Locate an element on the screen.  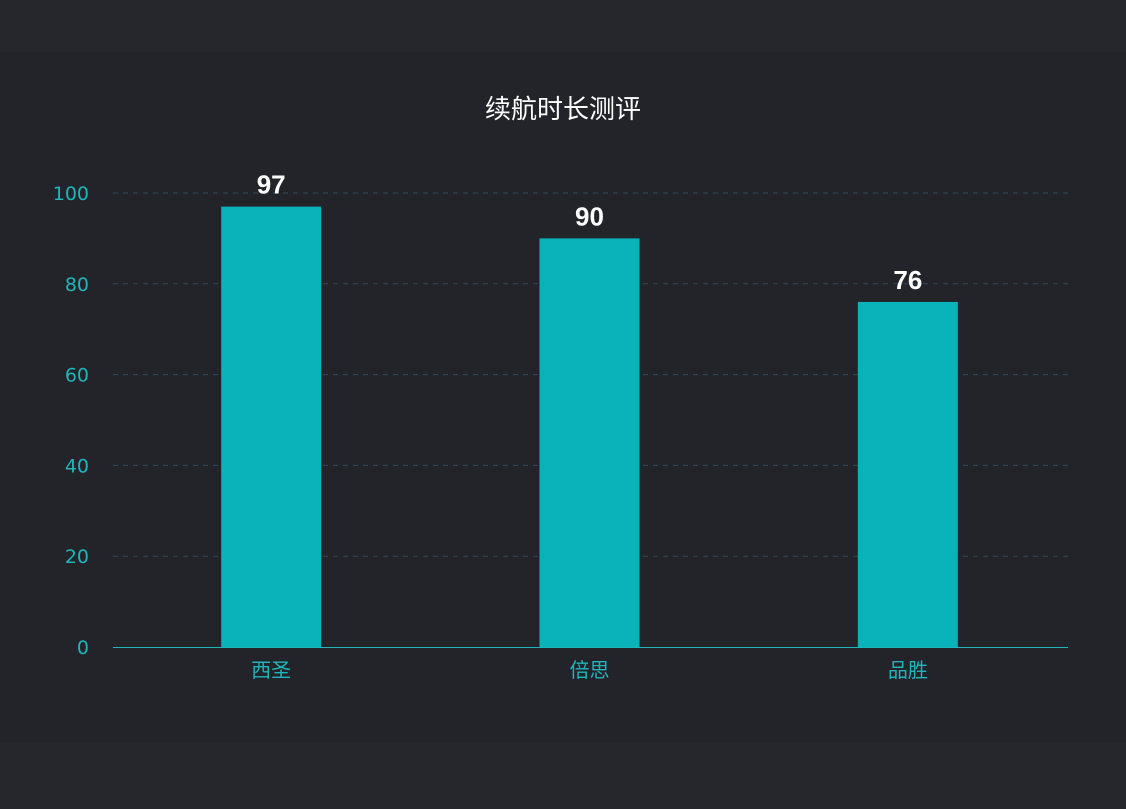
bar-value-labels: 97 90 76 is located at coordinates (590, 232).